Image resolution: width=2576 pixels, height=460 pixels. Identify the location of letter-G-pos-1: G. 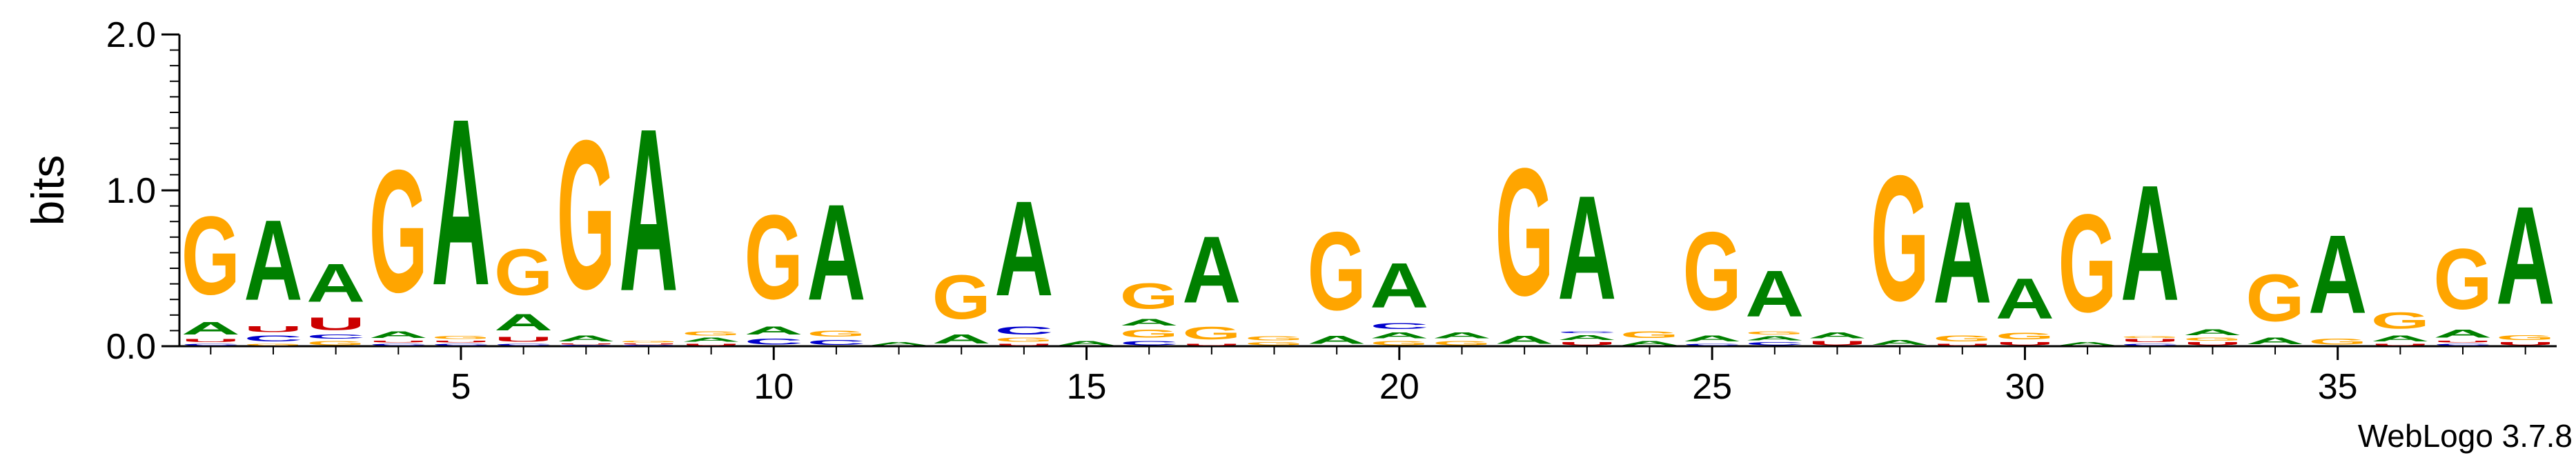
(210, 256).